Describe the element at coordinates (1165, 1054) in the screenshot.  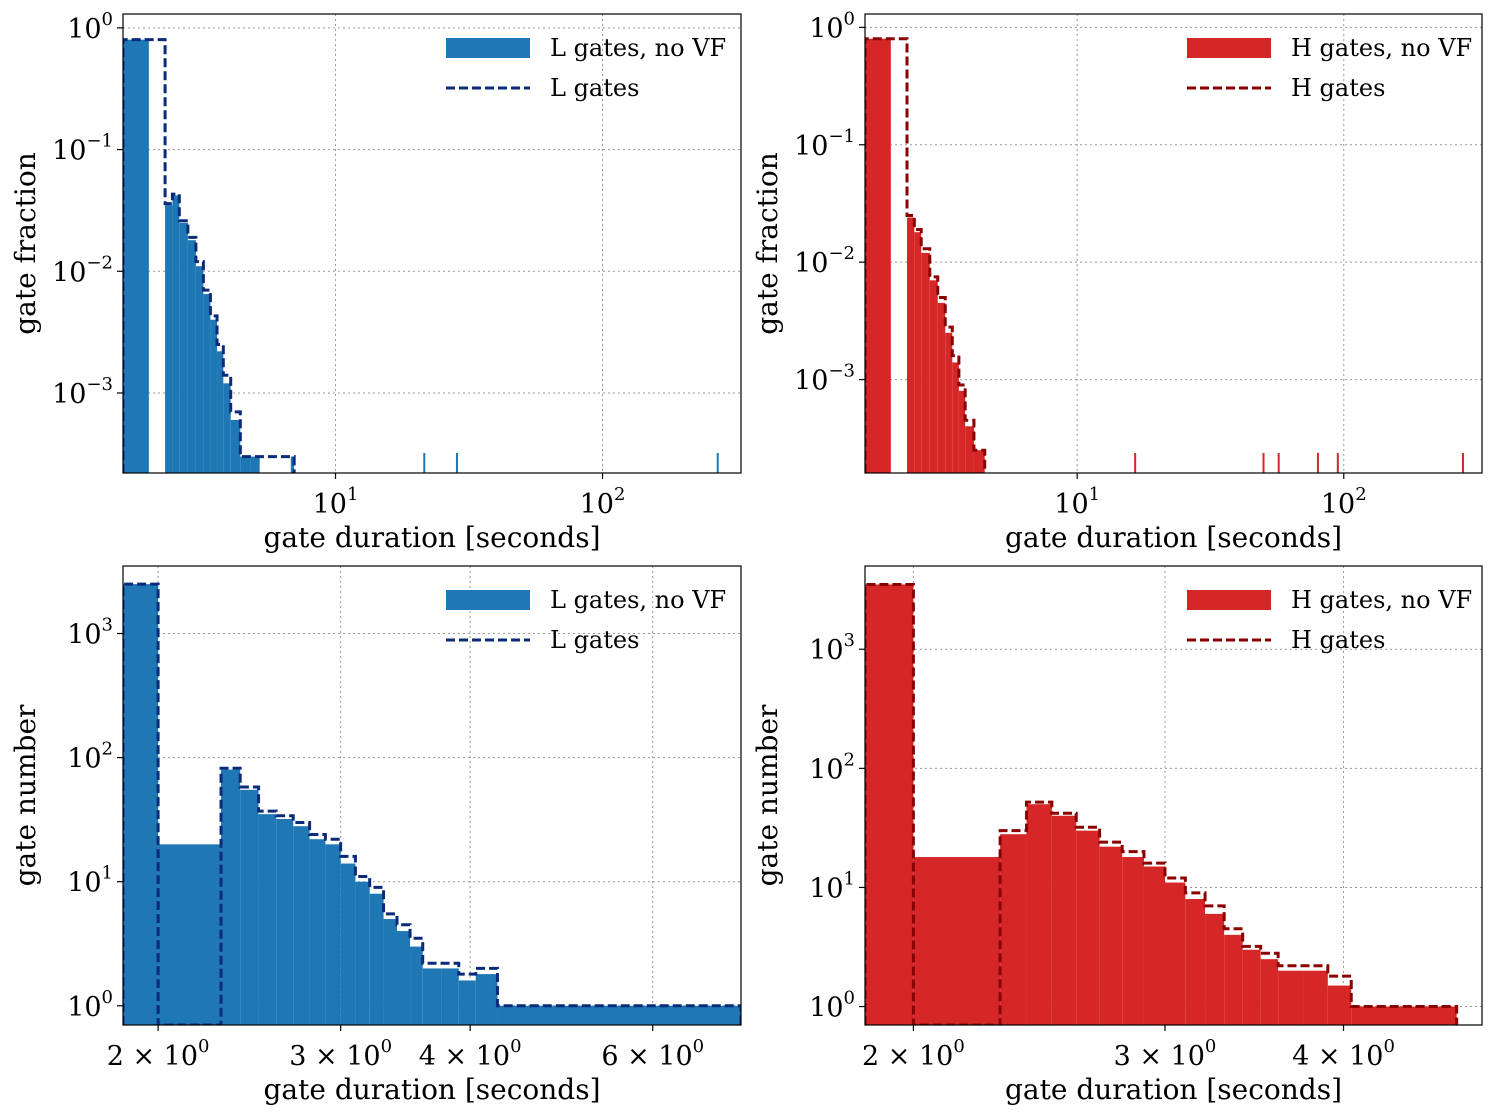
I see `x-tick-label: 3 × 100` at that location.